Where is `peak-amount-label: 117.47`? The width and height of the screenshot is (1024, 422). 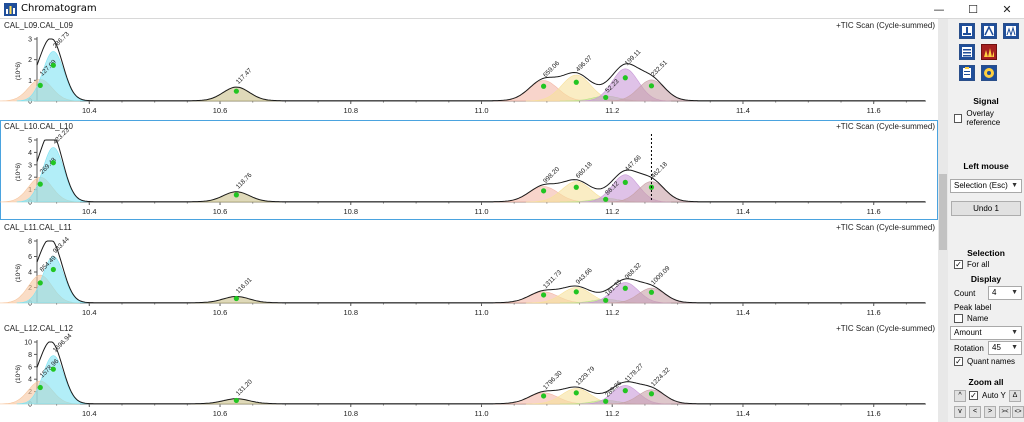
peak-amount-label: 117.47 is located at coordinates (244, 76).